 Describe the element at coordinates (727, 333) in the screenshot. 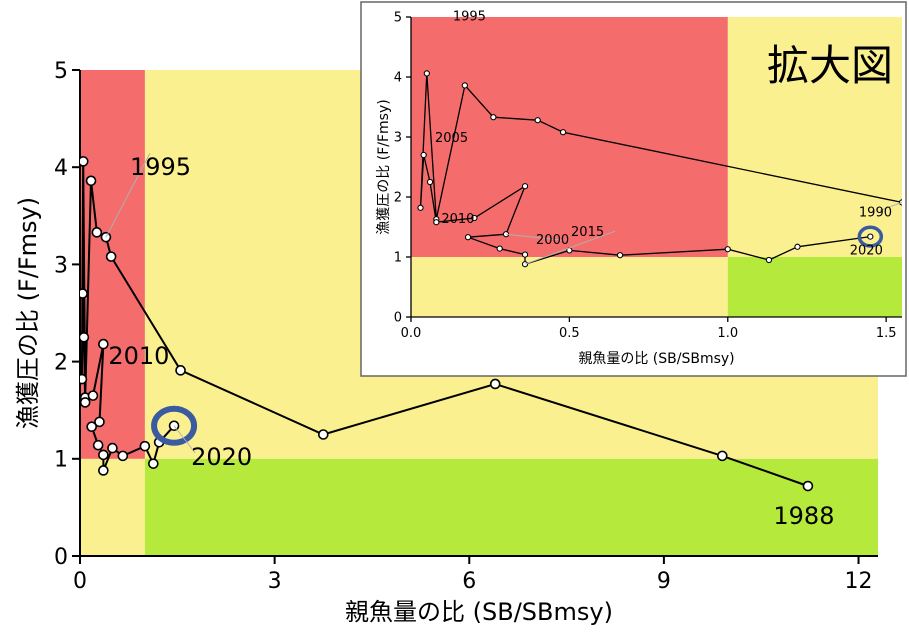

I see `x-tick-label: 1.0` at that location.